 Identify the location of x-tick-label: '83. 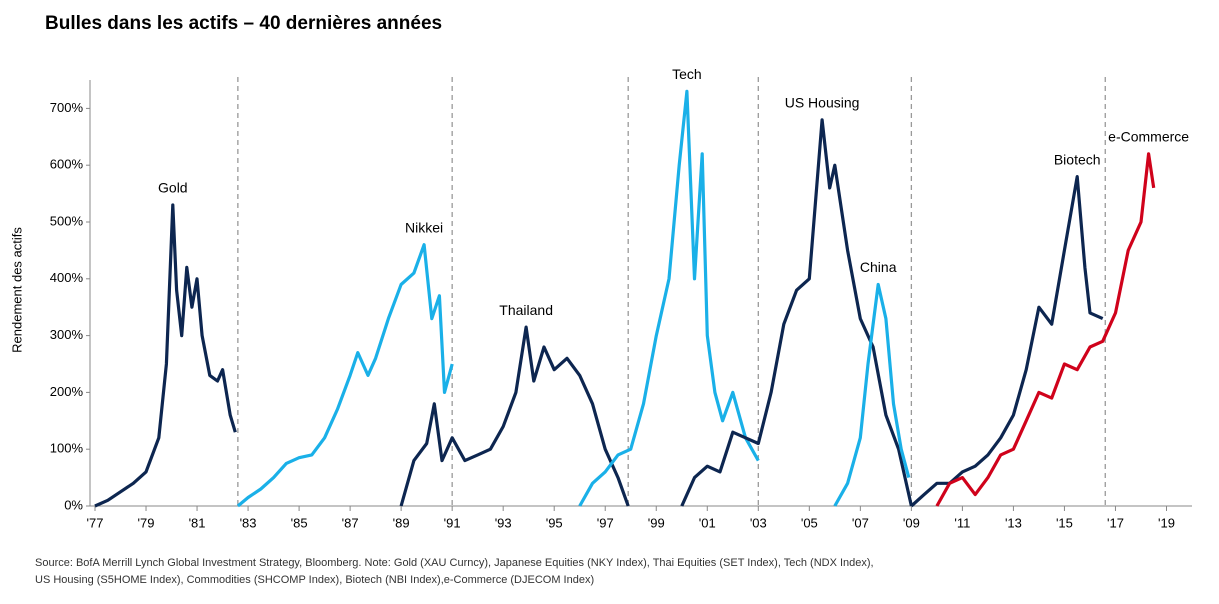
(248, 522).